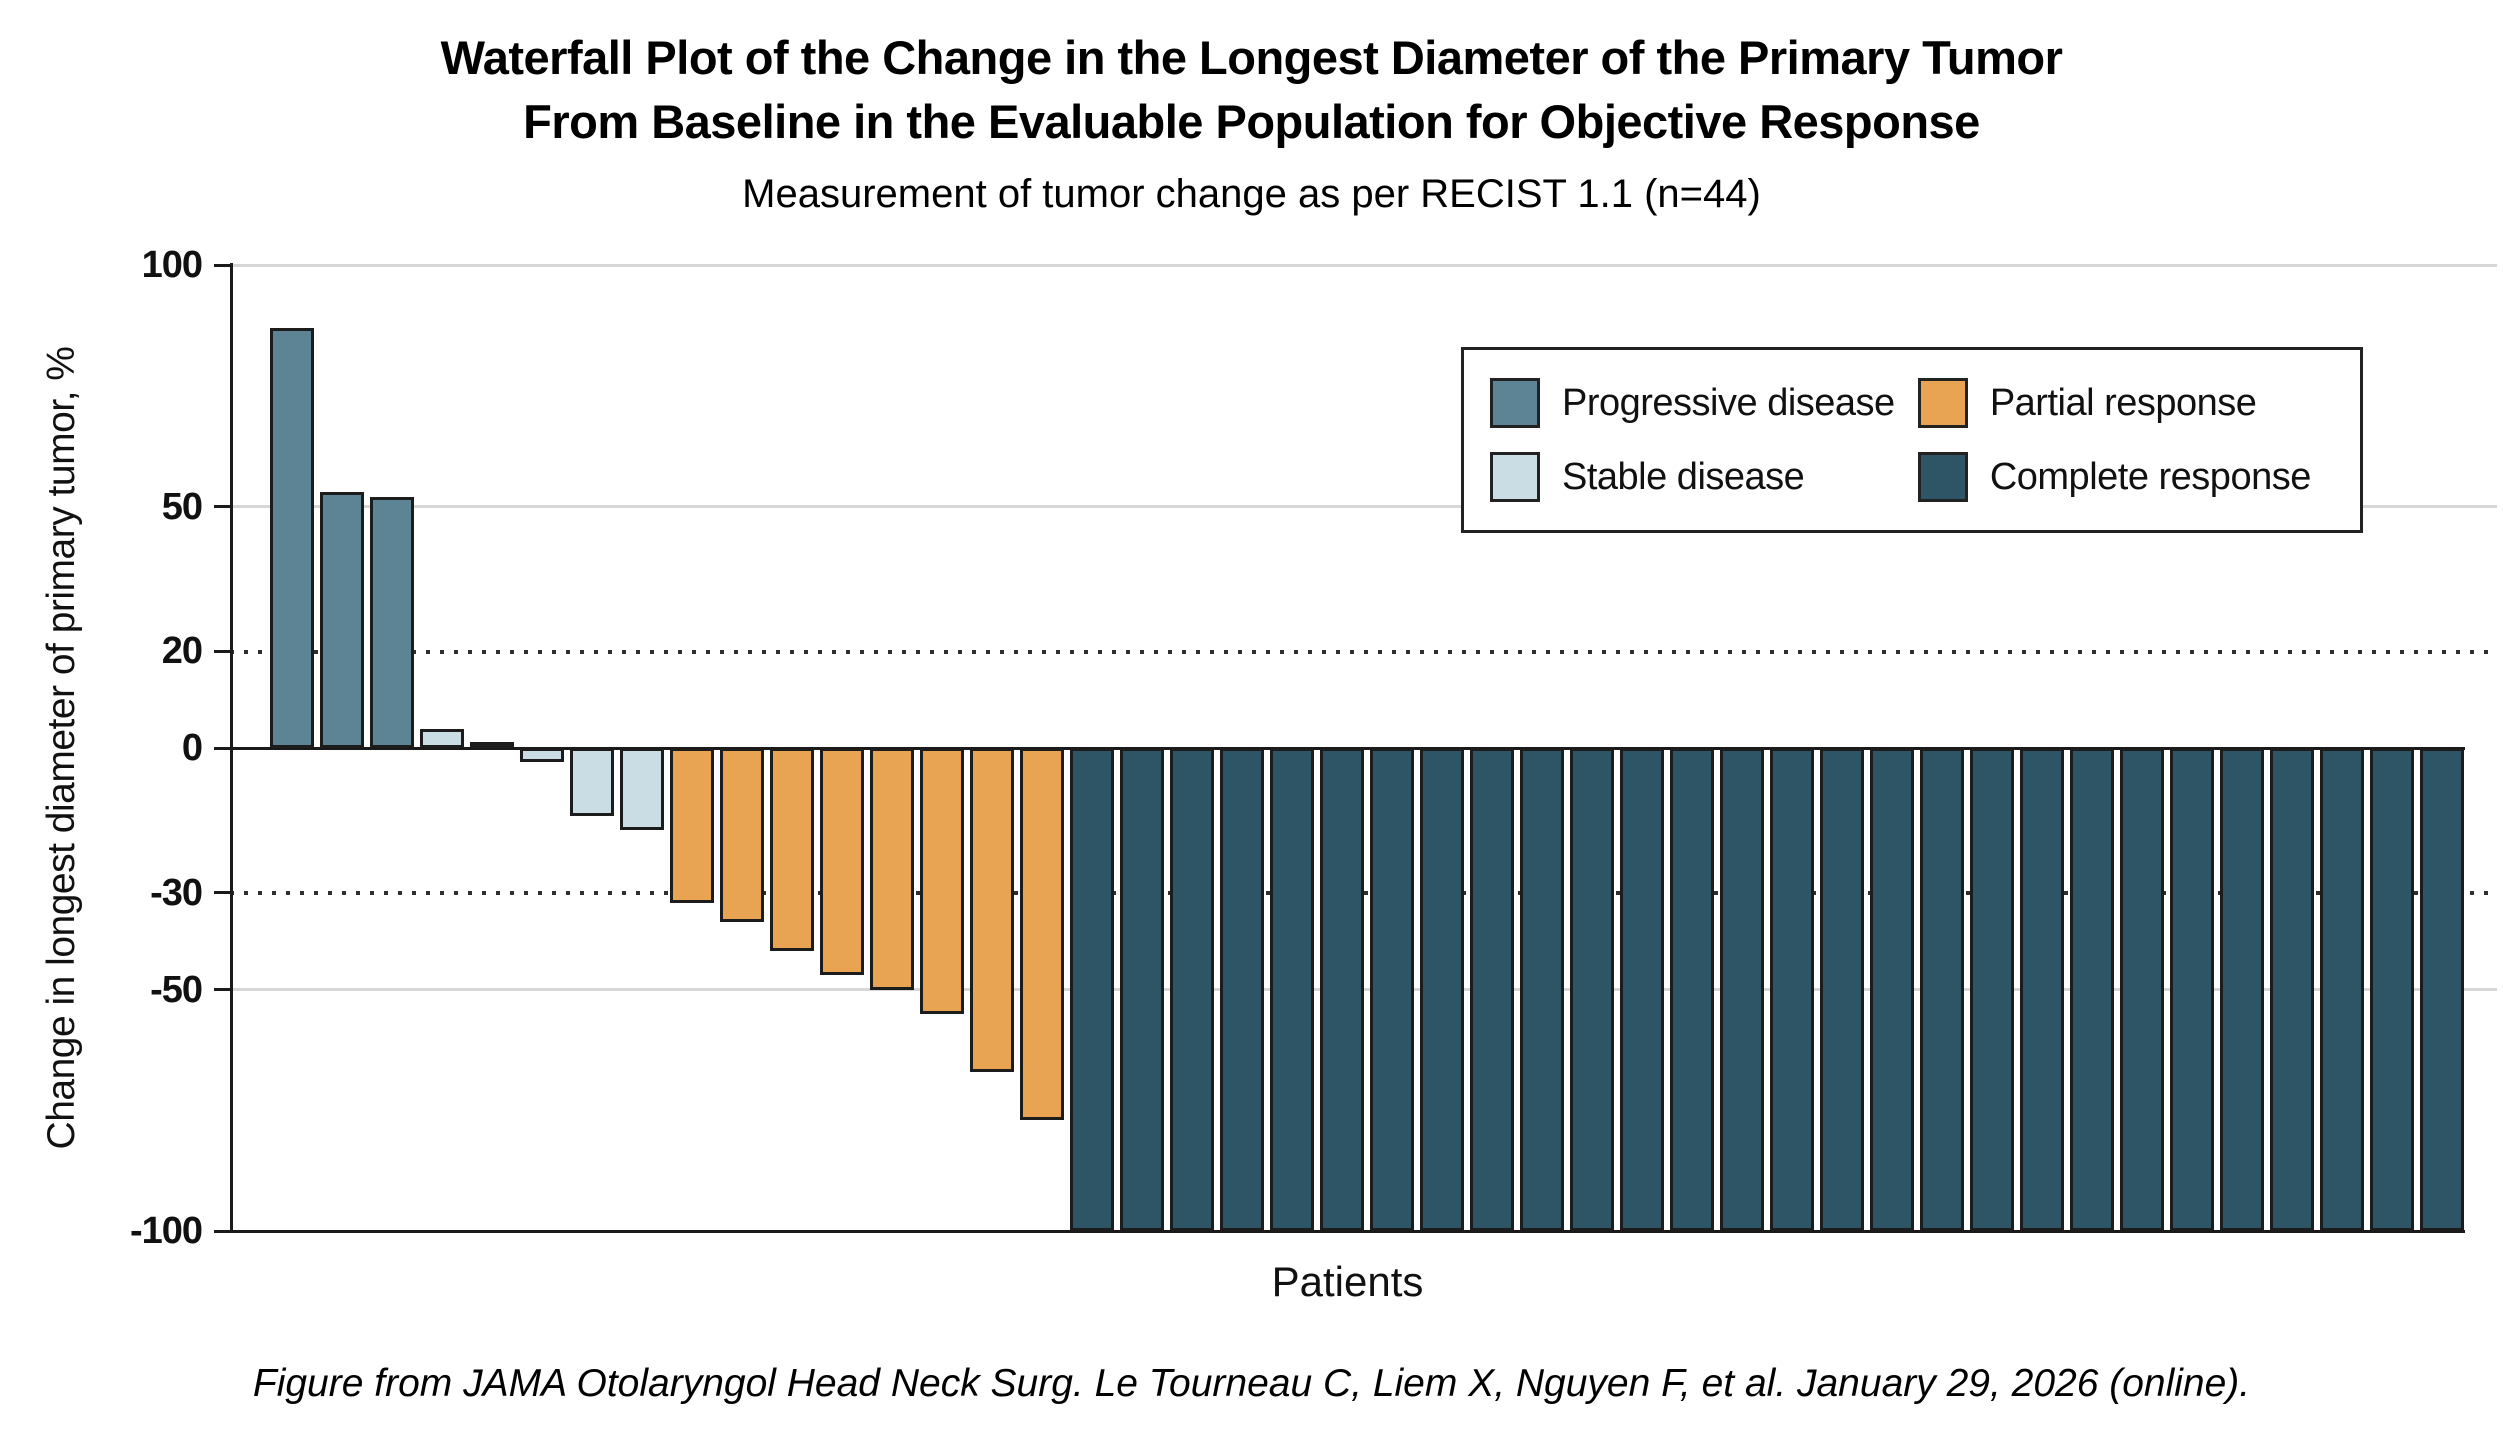  What do you see at coordinates (176, 892) in the screenshot?
I see `y-tick-label: -30` at bounding box center [176, 892].